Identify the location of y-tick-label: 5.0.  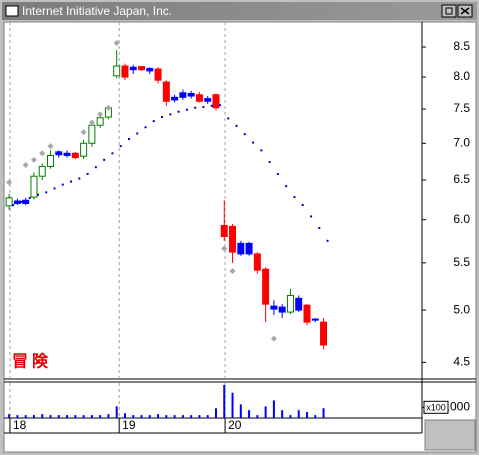
(461, 309).